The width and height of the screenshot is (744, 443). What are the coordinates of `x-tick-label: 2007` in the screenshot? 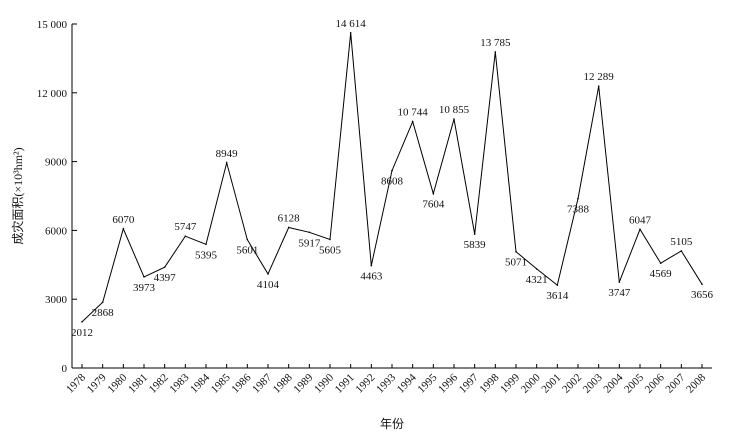 It's located at (675, 383).